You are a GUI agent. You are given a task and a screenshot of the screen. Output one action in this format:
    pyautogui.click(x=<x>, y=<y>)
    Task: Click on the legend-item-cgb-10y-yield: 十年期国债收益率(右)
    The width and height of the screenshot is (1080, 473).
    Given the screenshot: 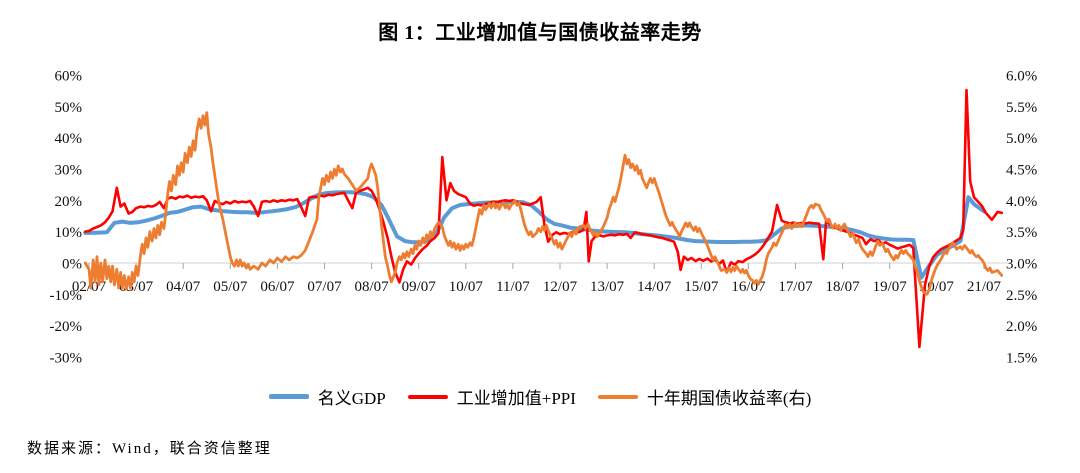 What is the action you would take?
    pyautogui.click(x=704, y=396)
    